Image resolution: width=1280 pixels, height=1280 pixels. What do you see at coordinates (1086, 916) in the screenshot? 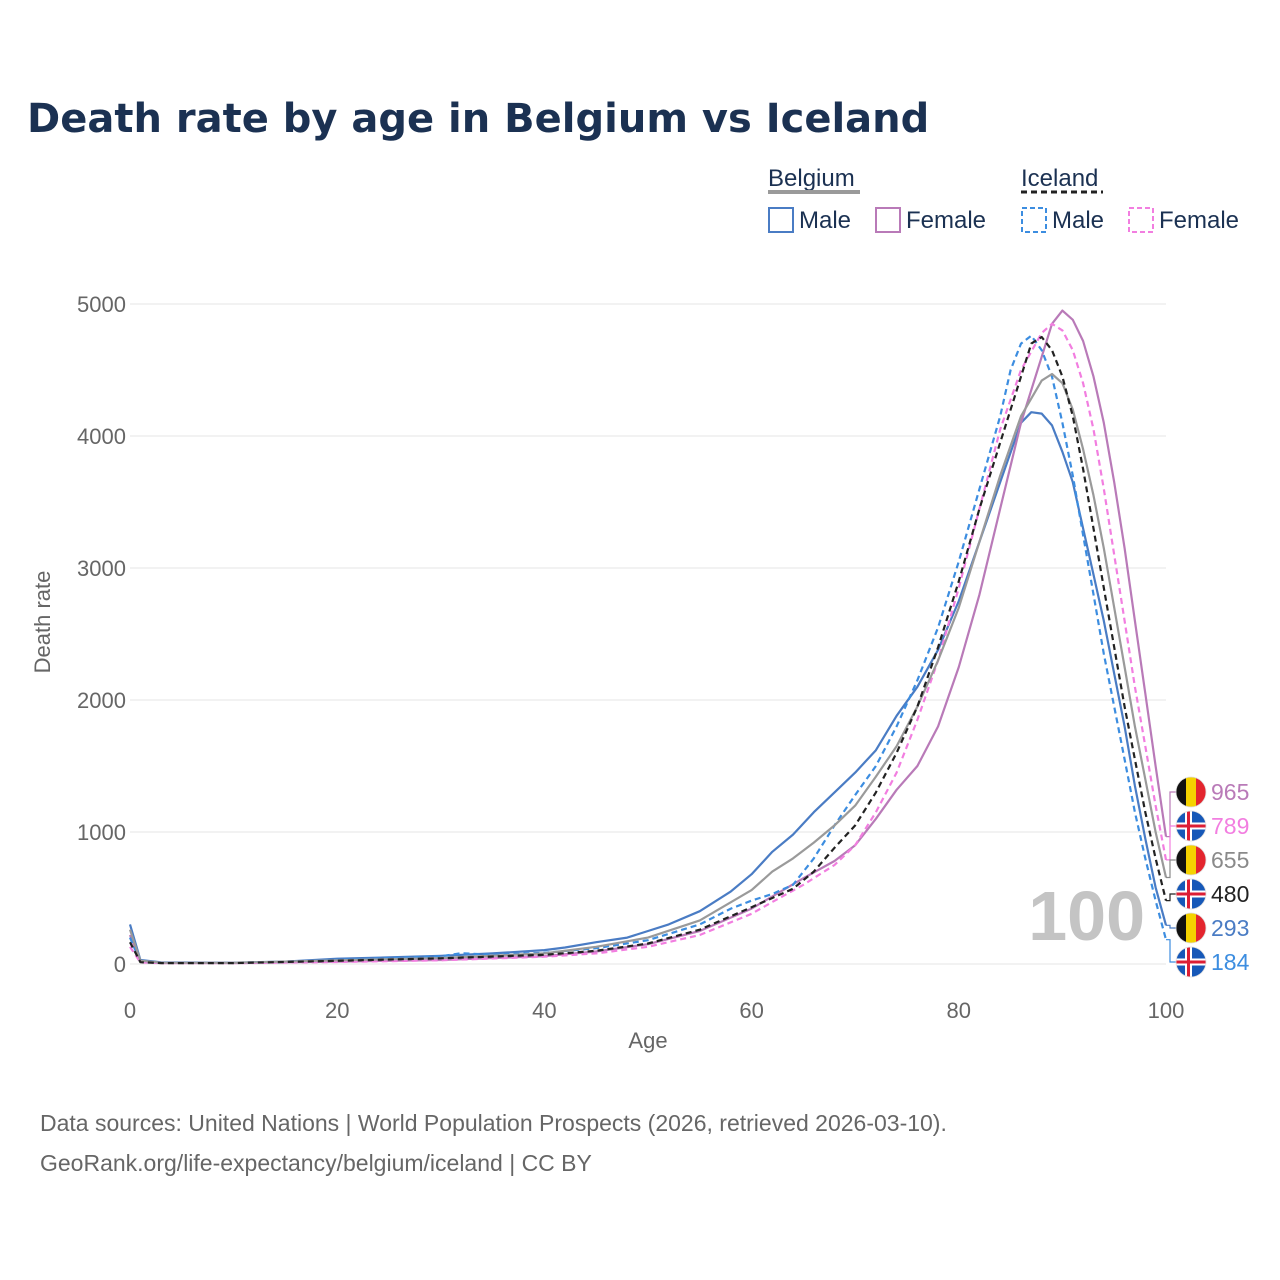
I see `year-watermark: 100` at bounding box center [1086, 916].